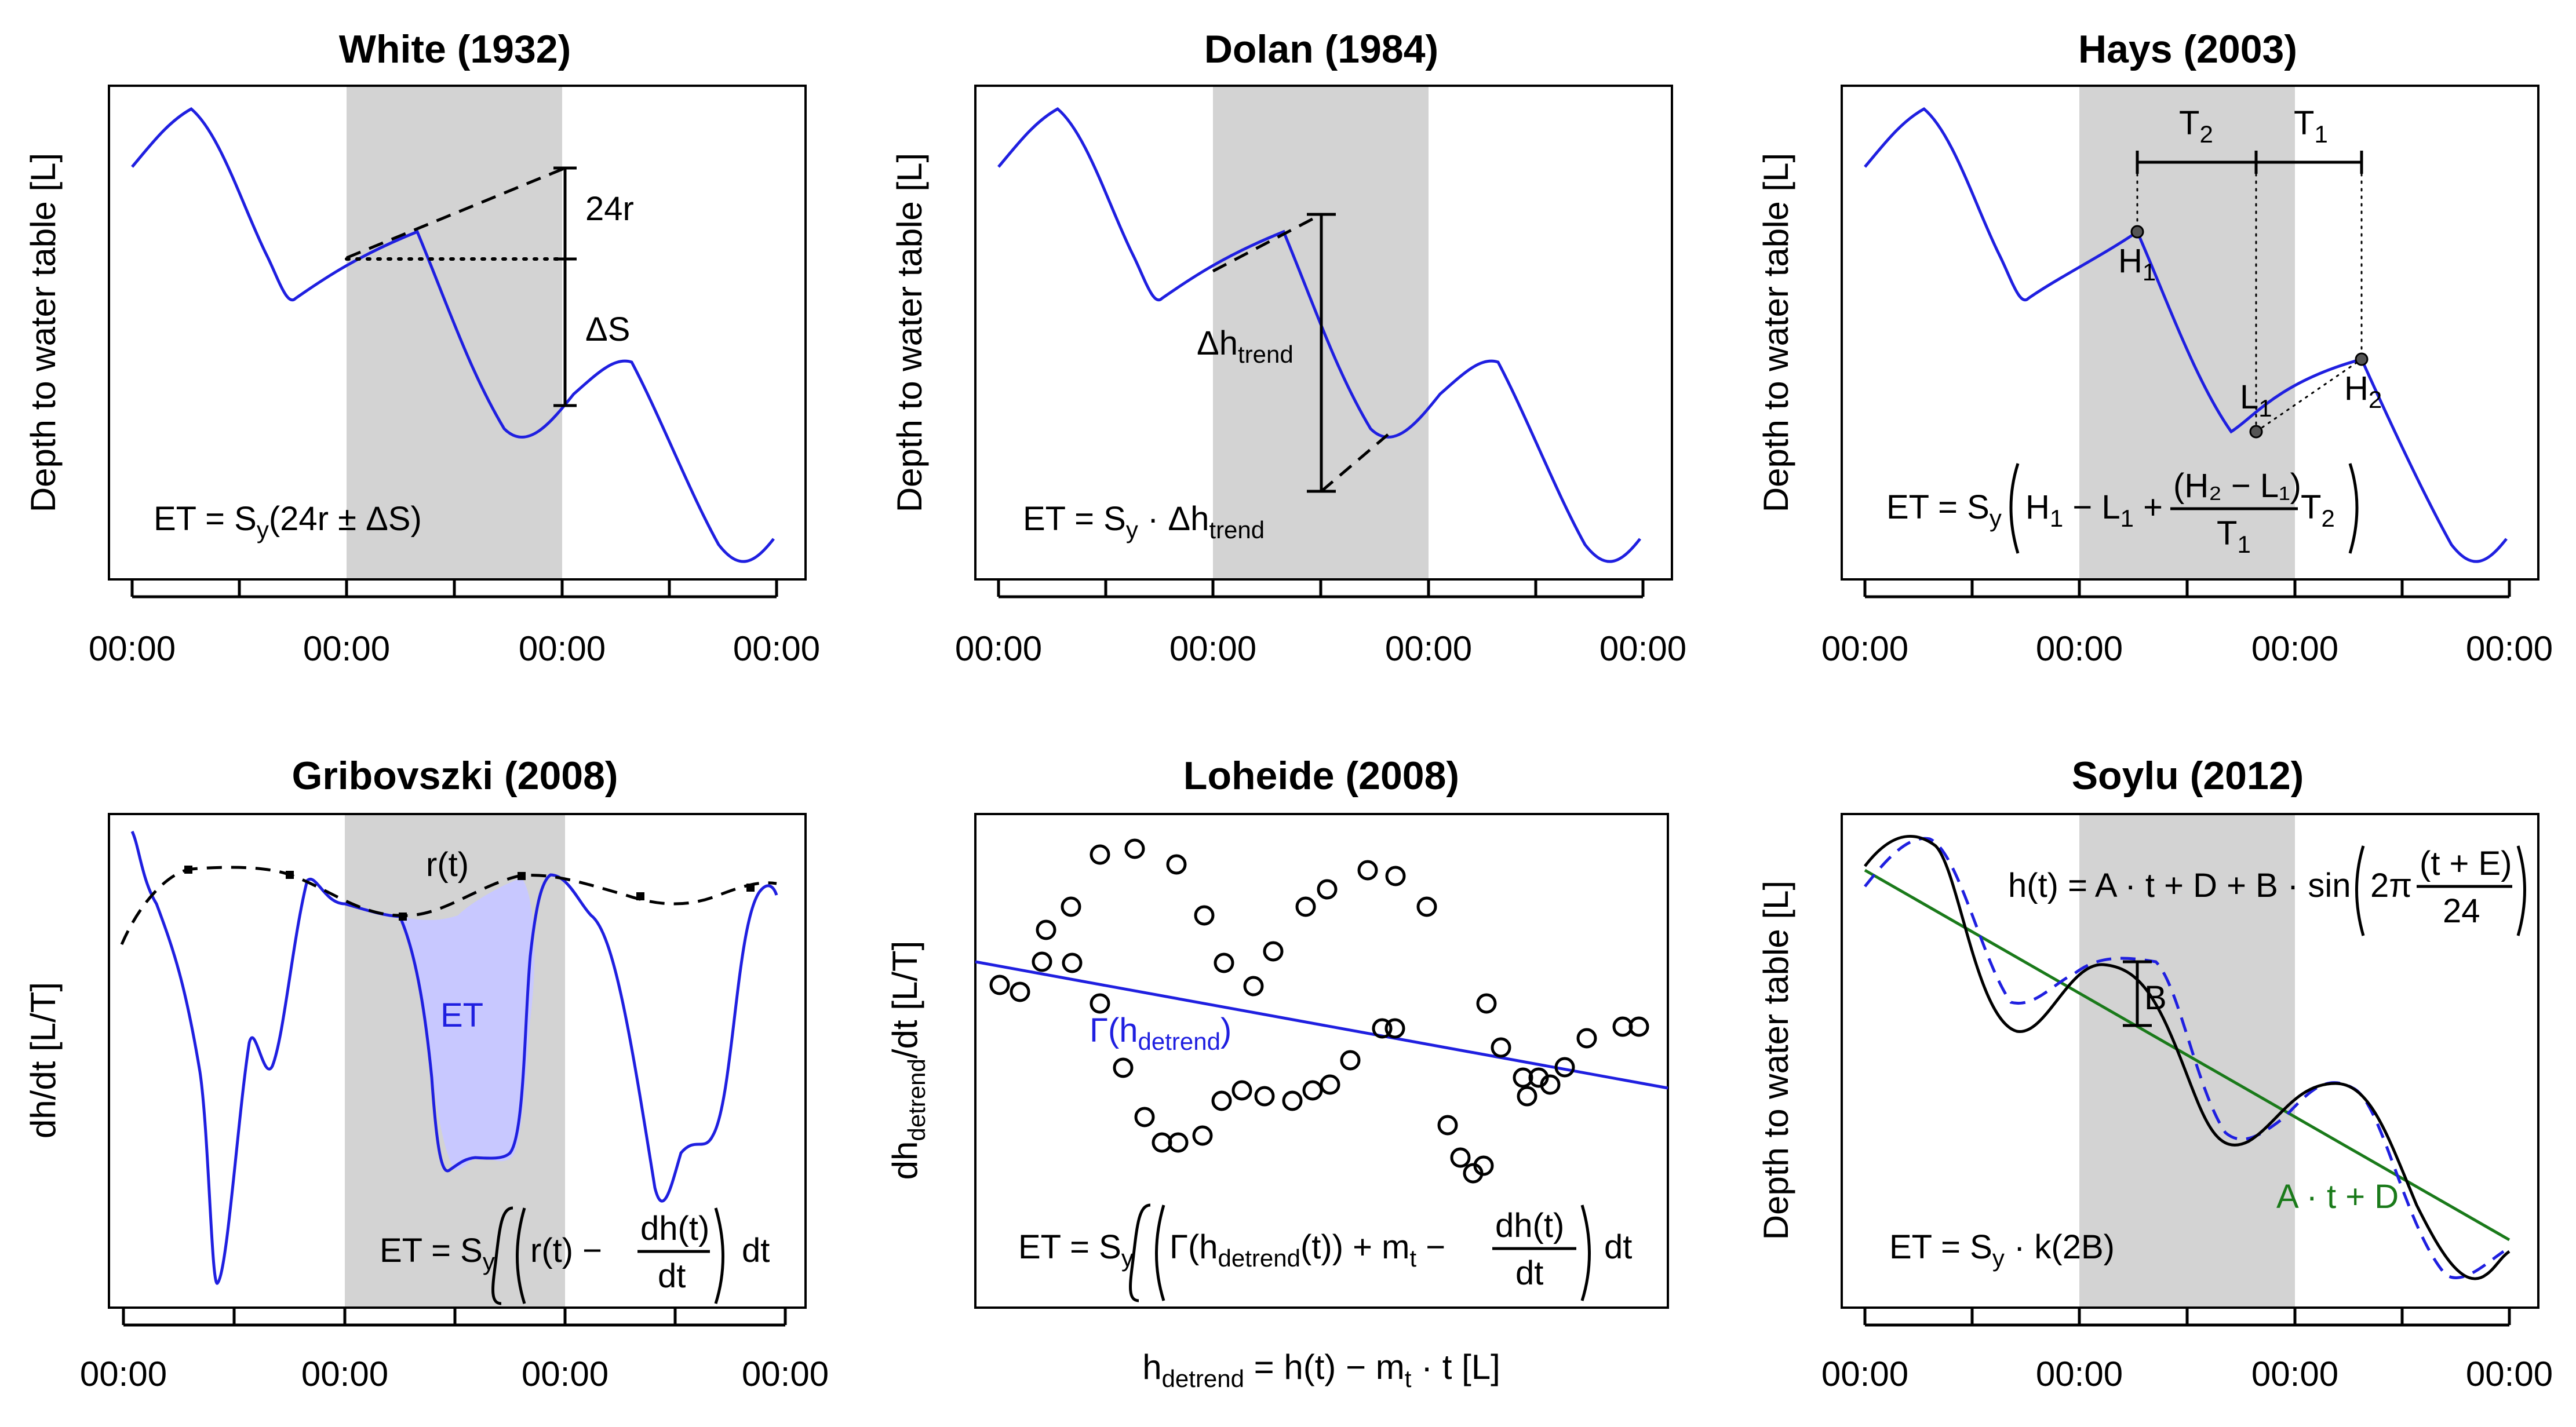 This screenshot has height=1427, width=2576. Describe the element at coordinates (455, 776) in the screenshot. I see `panel-title: Gribovszki (2008)` at that location.